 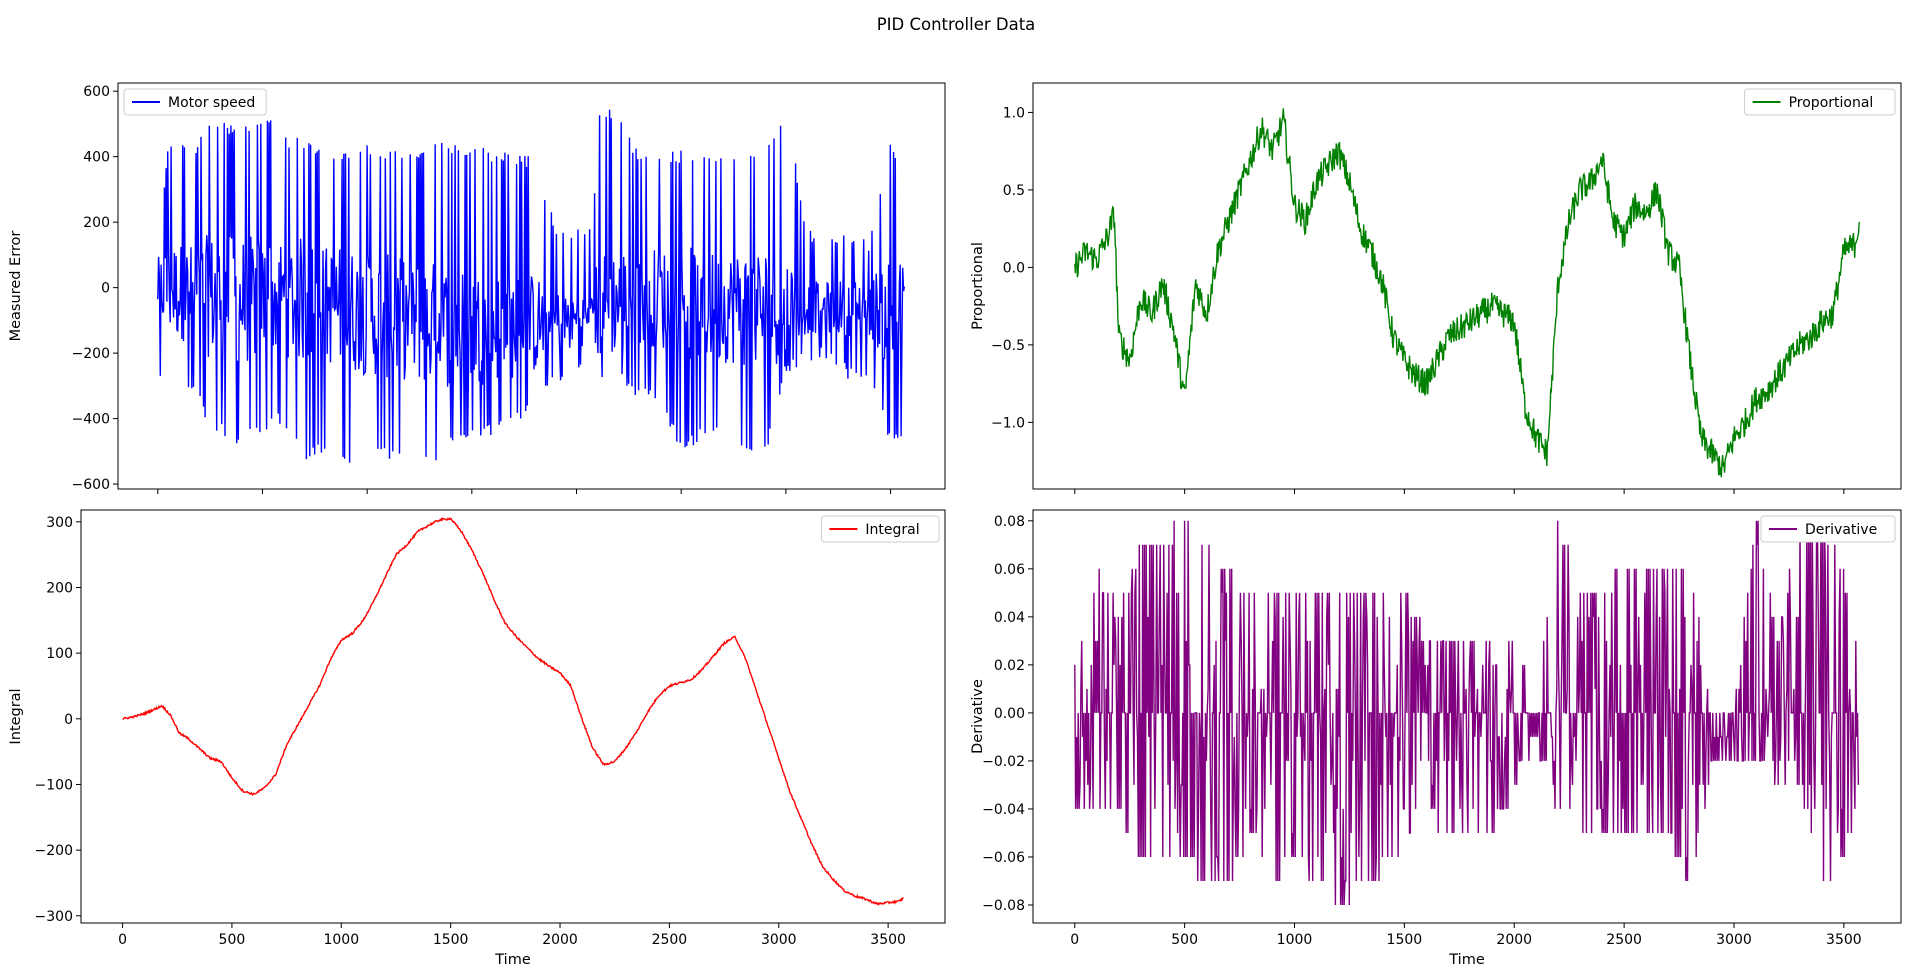 I want to click on y-tick-label: 1.0, so click(x=1014, y=113).